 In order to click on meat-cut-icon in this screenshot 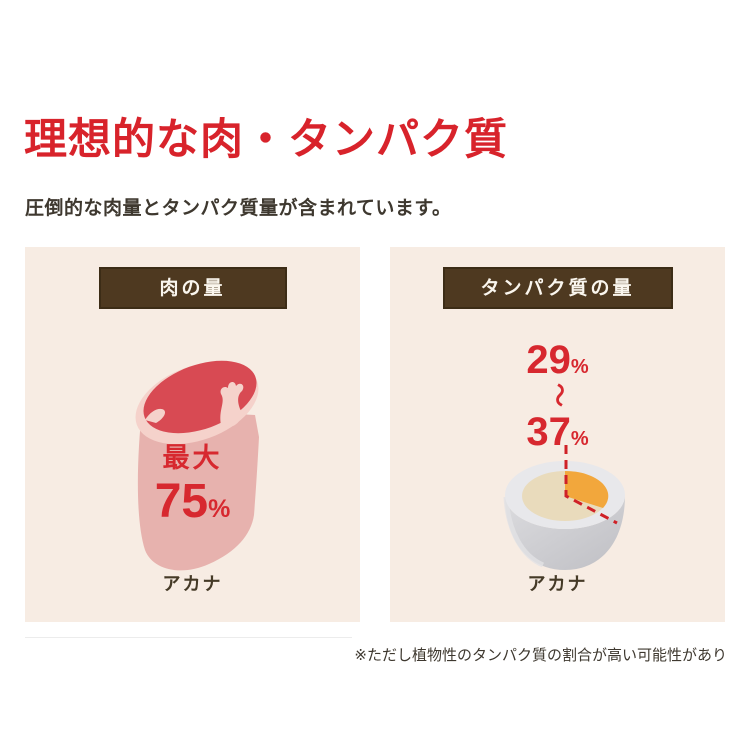, I will do `click(197, 465)`.